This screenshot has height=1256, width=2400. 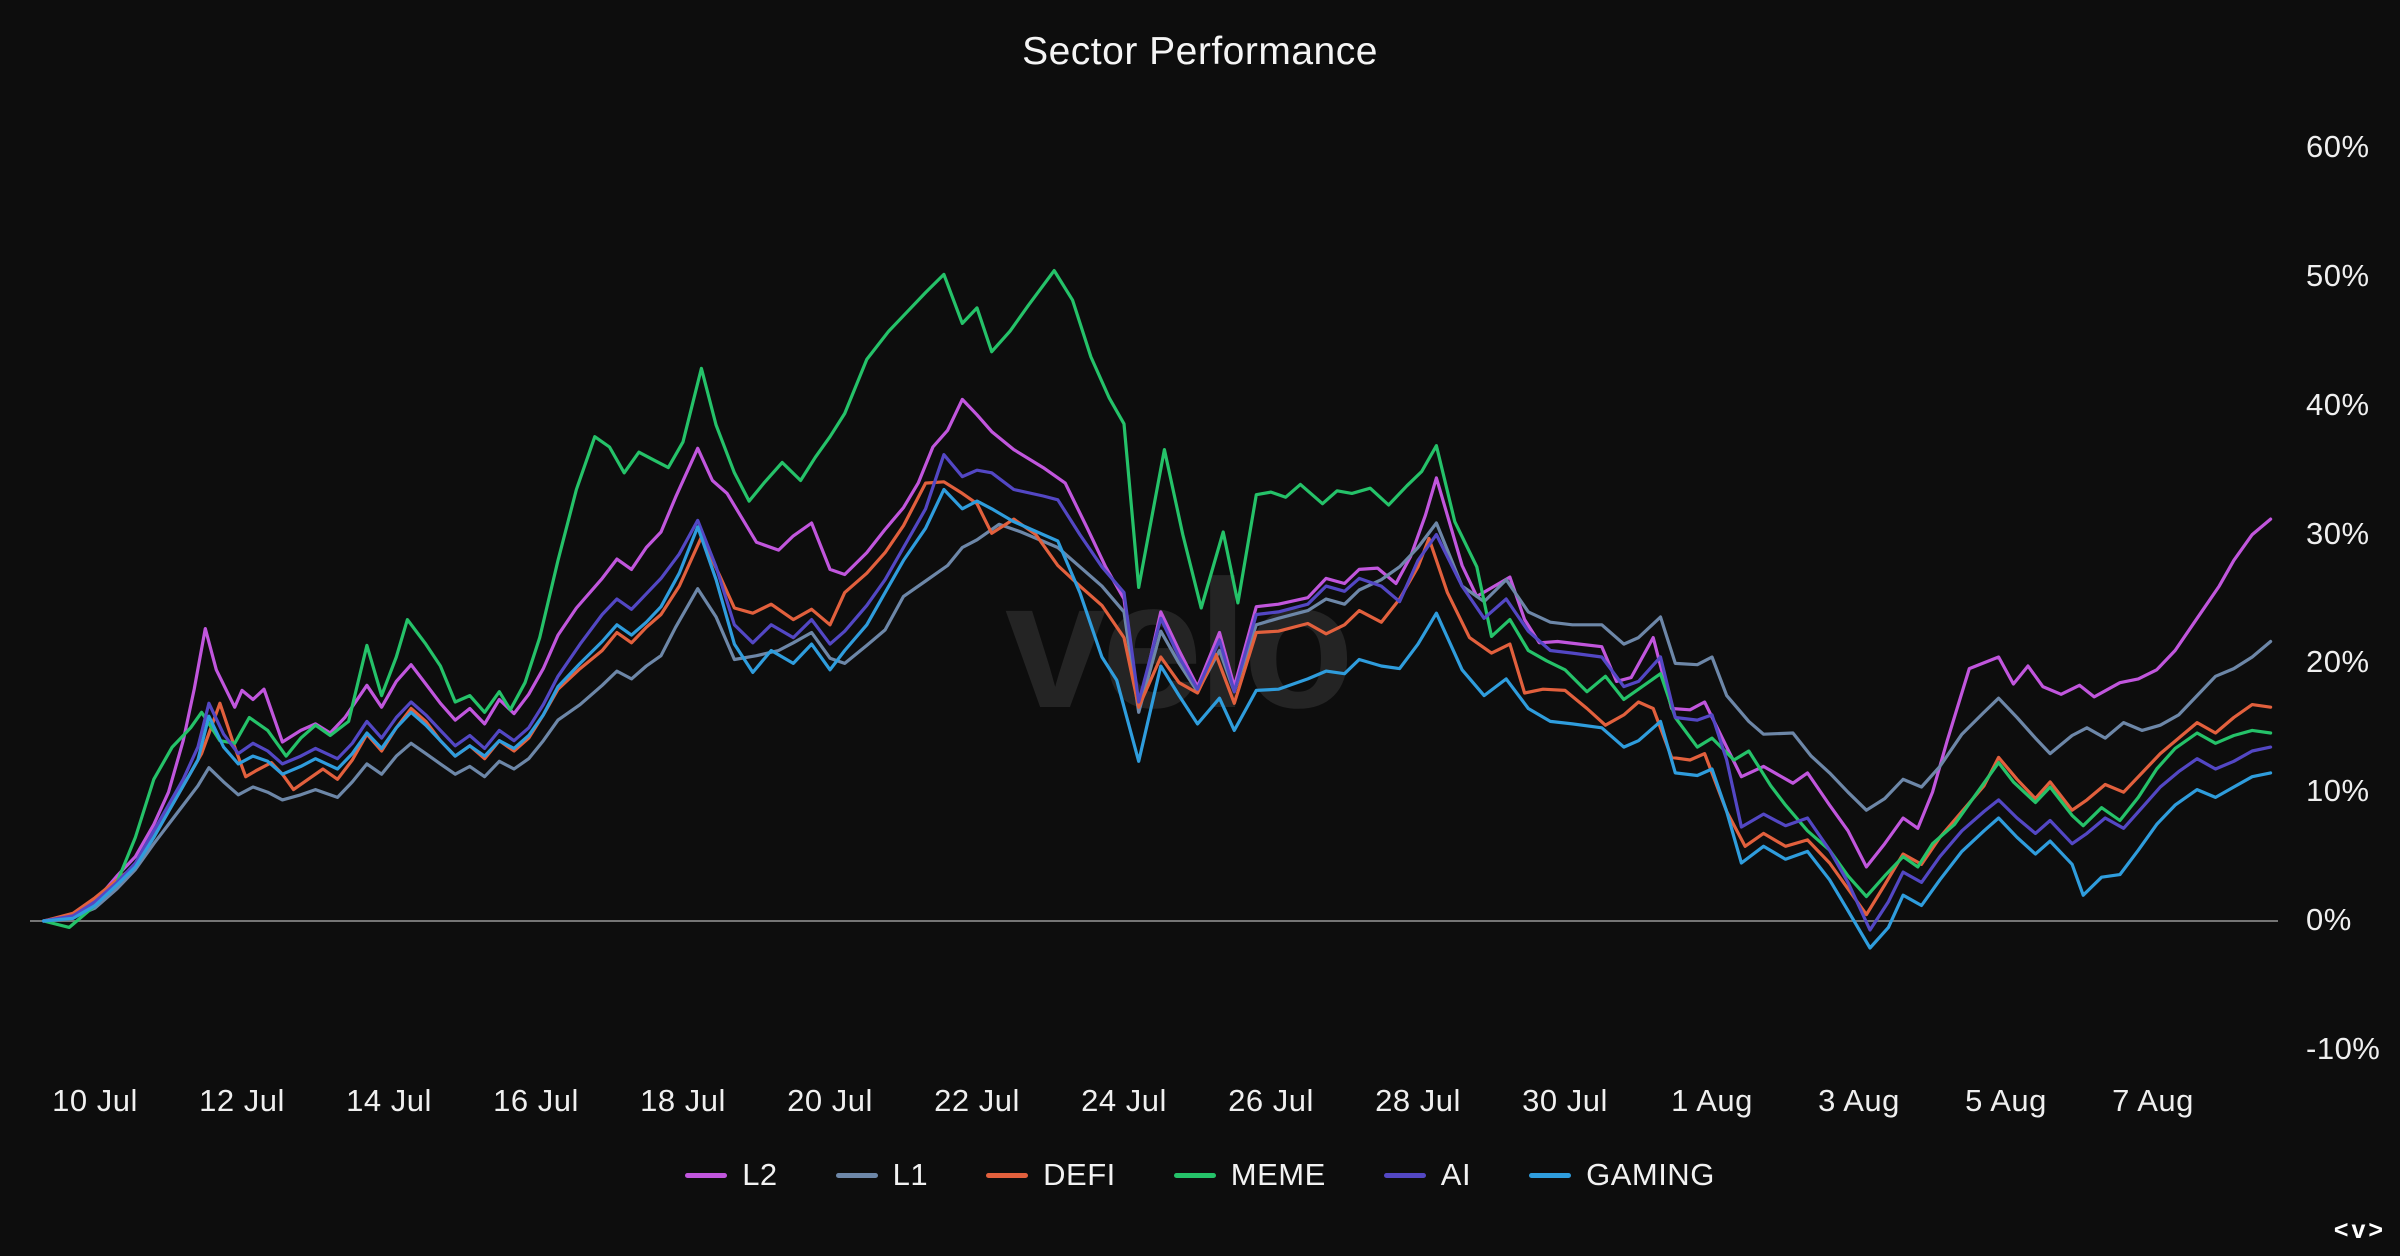 I want to click on legend-swatch-defi, so click(x=1007, y=1175).